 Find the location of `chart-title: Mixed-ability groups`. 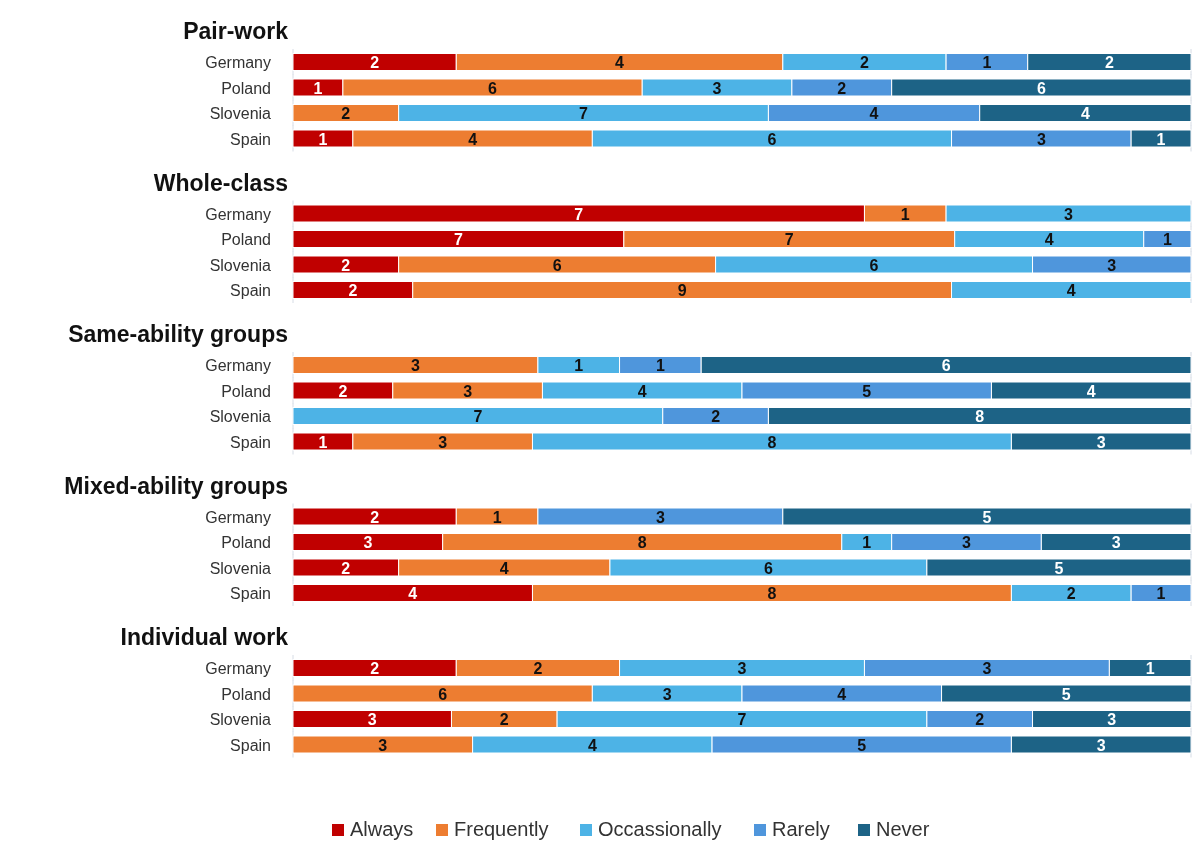

chart-title: Mixed-ability groups is located at coordinates (176, 485).